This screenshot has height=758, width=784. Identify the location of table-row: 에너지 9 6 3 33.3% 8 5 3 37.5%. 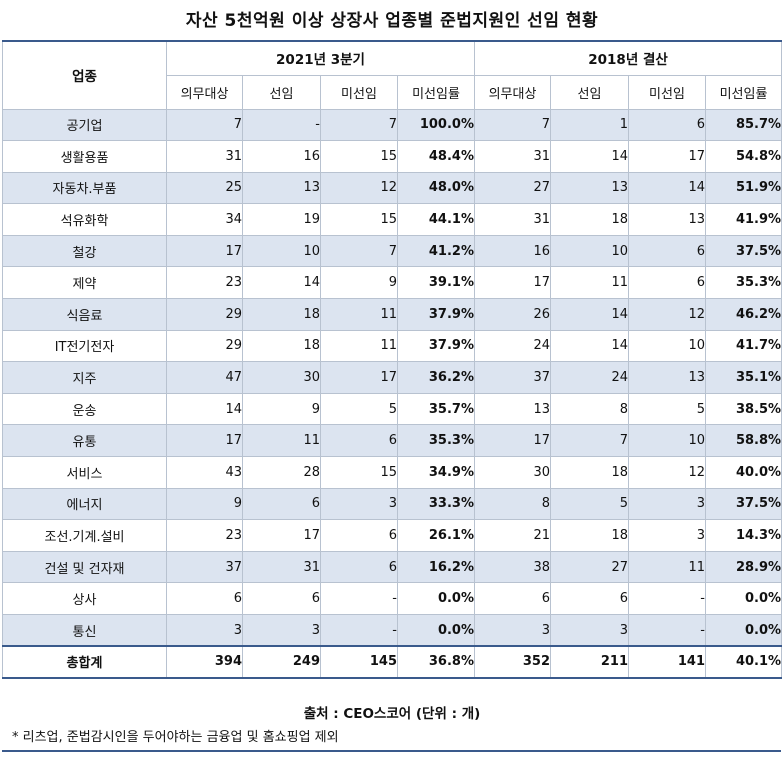
(392, 504).